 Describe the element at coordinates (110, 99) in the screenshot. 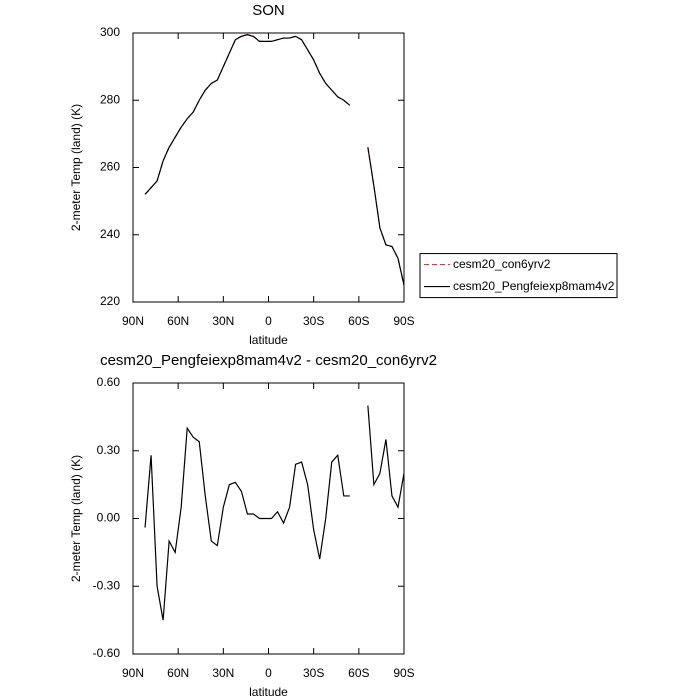

I see `y-tick-label: 280` at that location.